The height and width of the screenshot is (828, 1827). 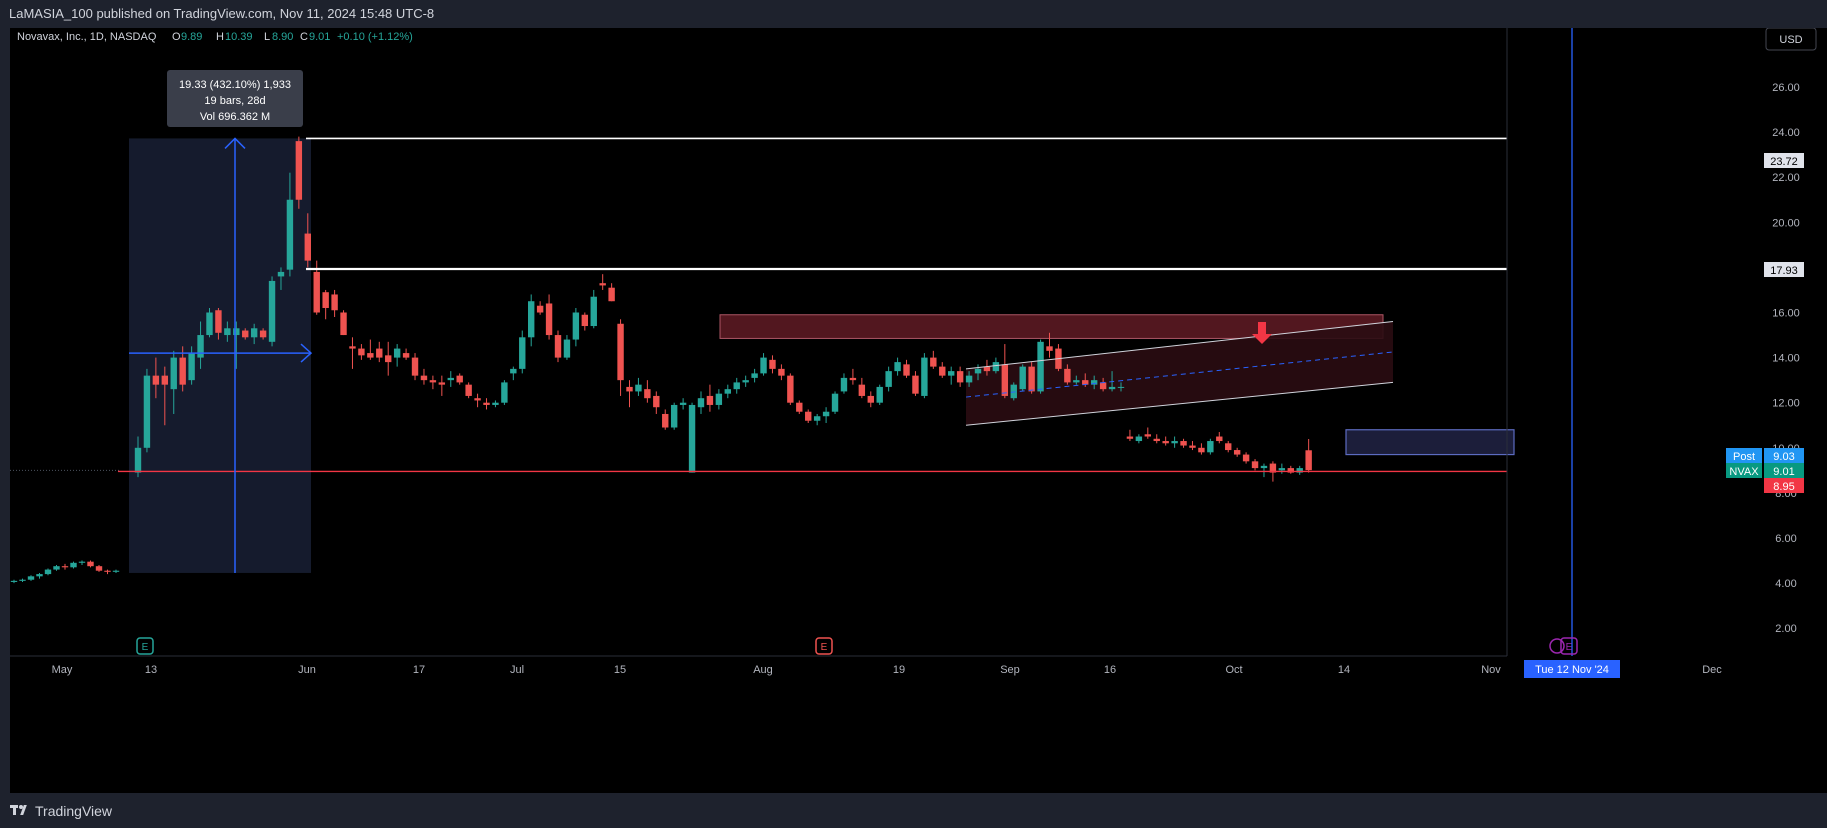 I want to click on channel-lower-line, so click(x=1179, y=403).